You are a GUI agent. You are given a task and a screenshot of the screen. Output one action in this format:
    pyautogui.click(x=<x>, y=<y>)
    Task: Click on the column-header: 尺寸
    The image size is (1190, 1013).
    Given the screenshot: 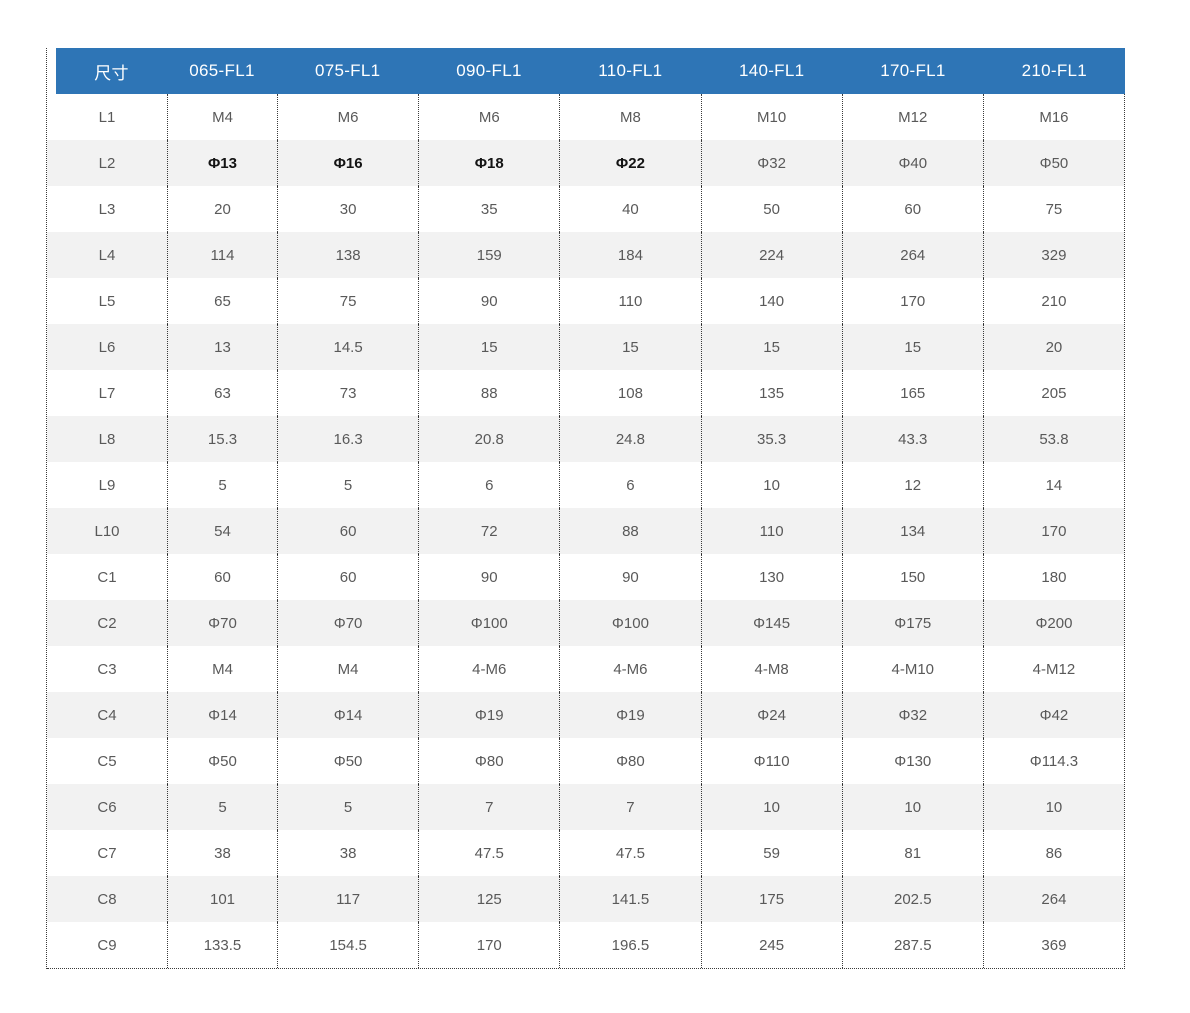 What is the action you would take?
    pyautogui.click(x=111, y=73)
    